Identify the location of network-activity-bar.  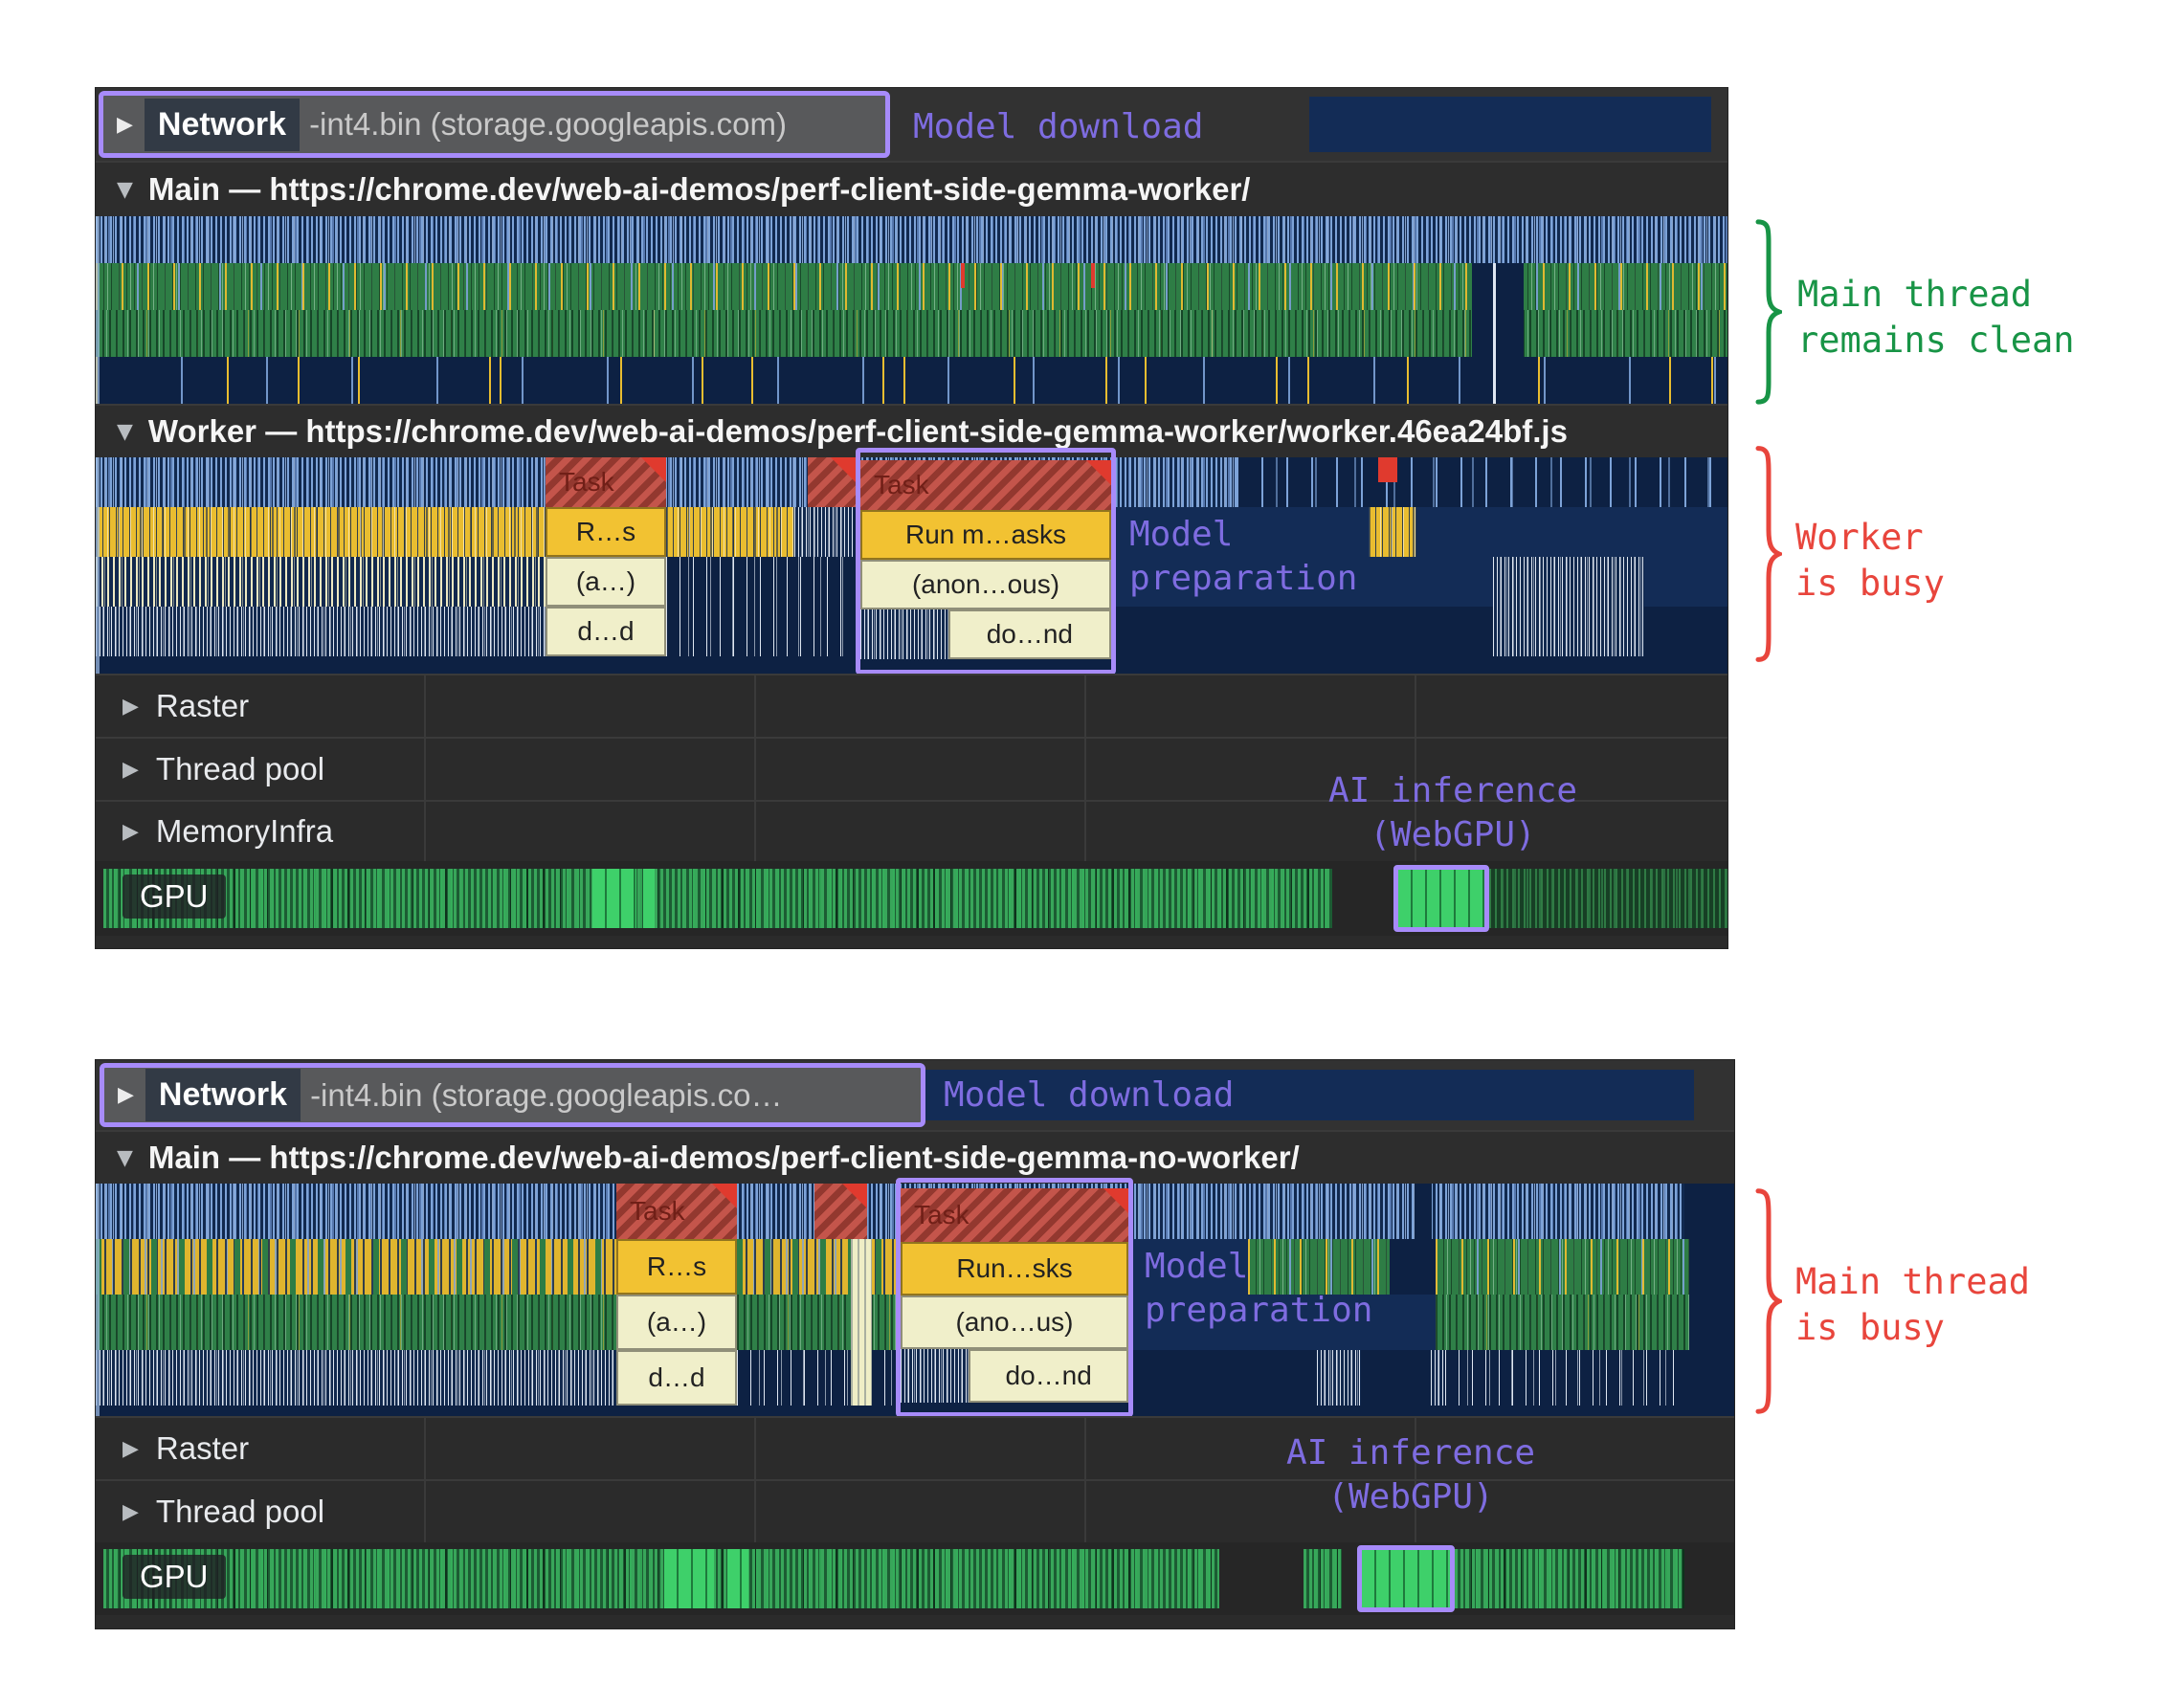
(1307, 1095).